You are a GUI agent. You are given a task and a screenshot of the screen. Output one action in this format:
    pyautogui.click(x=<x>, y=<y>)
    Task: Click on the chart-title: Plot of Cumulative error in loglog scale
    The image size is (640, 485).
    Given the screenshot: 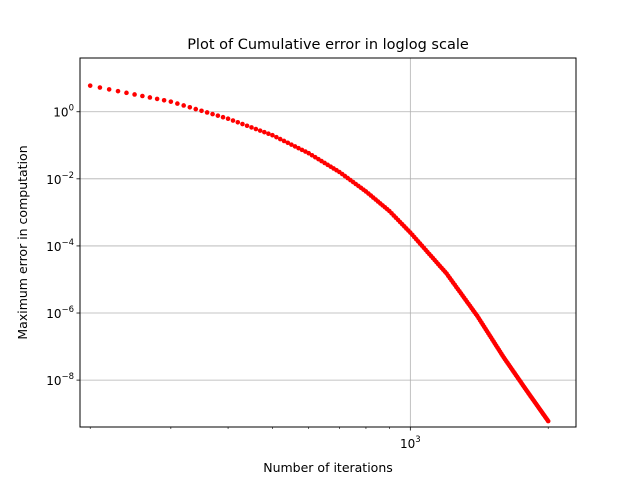 What is the action you would take?
    pyautogui.click(x=328, y=45)
    